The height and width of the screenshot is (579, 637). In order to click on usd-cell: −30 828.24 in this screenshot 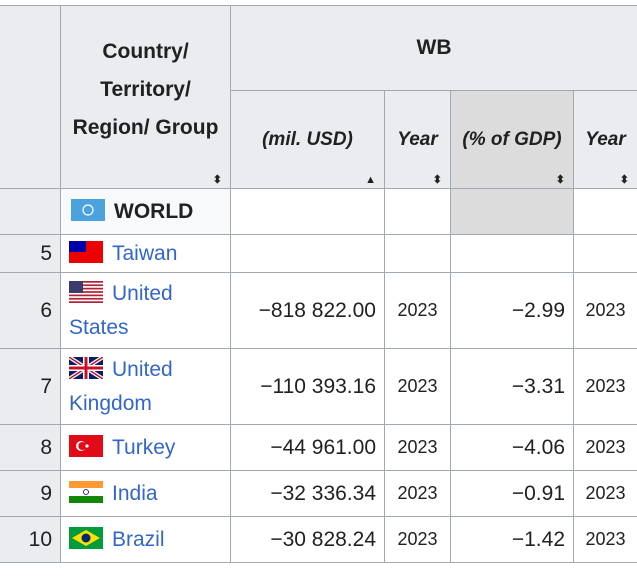, I will do `click(307, 539)`.